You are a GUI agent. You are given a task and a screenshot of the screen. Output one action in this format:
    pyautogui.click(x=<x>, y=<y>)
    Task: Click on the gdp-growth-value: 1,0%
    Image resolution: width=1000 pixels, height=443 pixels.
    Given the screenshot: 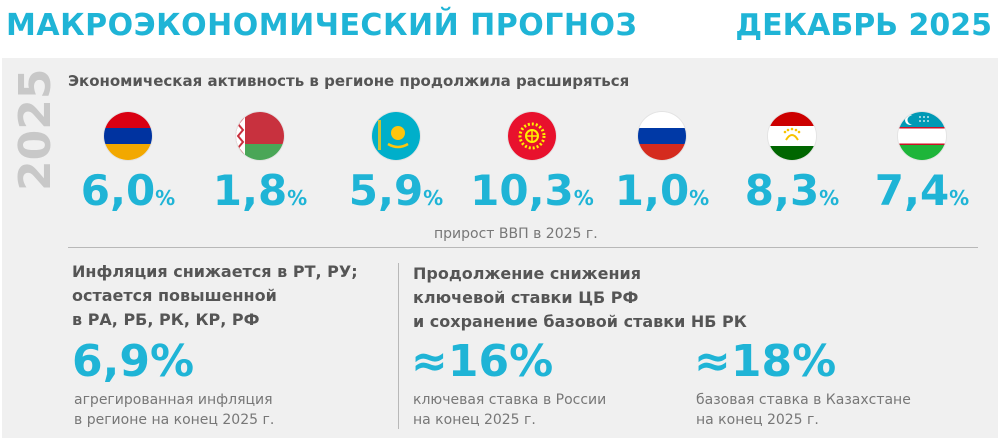 What is the action you would take?
    pyautogui.click(x=662, y=190)
    